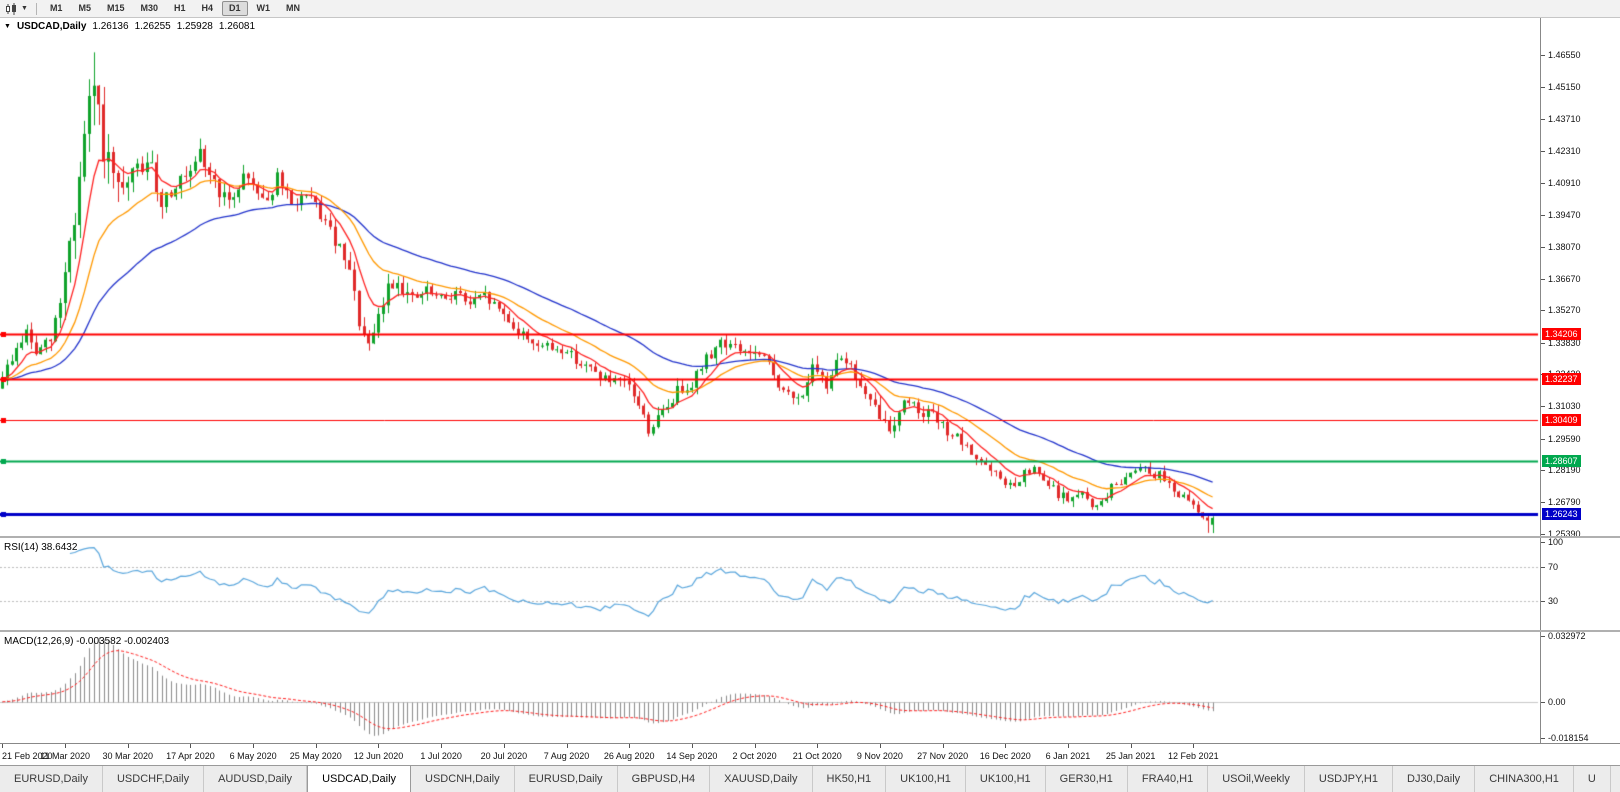  I want to click on date-axis-label: 26 Aug 2020, so click(629, 756).